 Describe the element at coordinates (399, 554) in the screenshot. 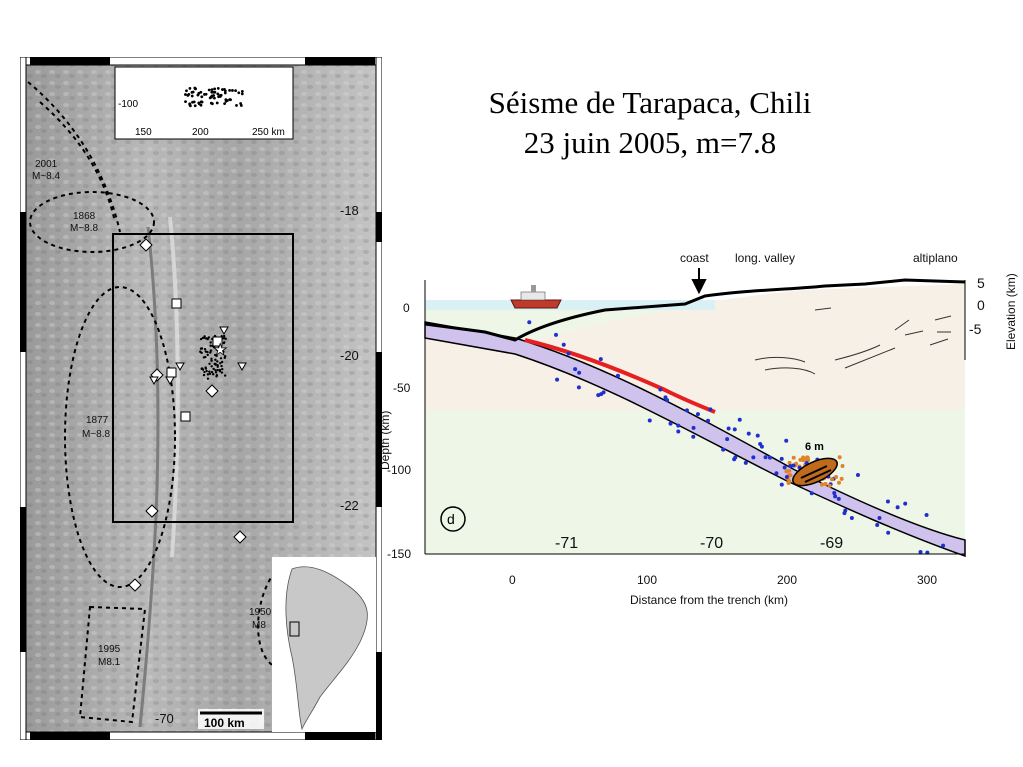

I see `svg-text: -150` at that location.